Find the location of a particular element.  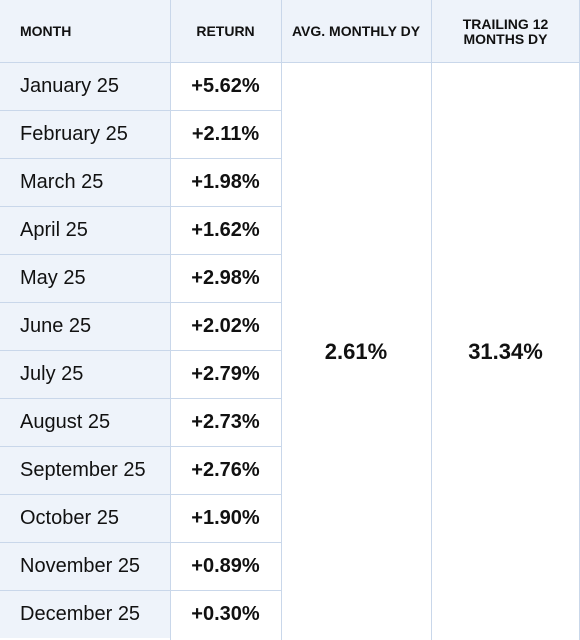

month-cell: August 25 is located at coordinates (85, 422).